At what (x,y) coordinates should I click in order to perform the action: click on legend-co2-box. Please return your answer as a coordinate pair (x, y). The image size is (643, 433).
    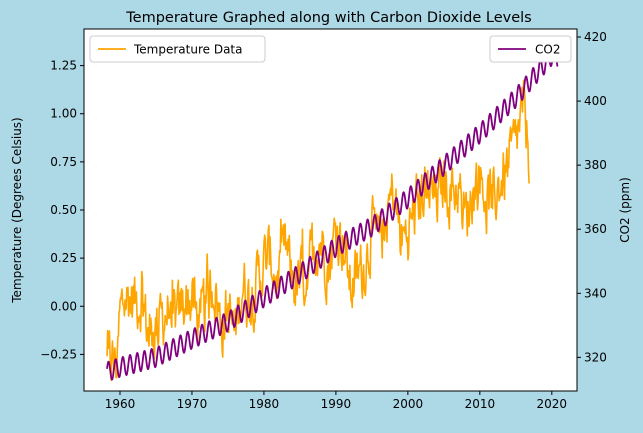
    Looking at the image, I should click on (530, 49).